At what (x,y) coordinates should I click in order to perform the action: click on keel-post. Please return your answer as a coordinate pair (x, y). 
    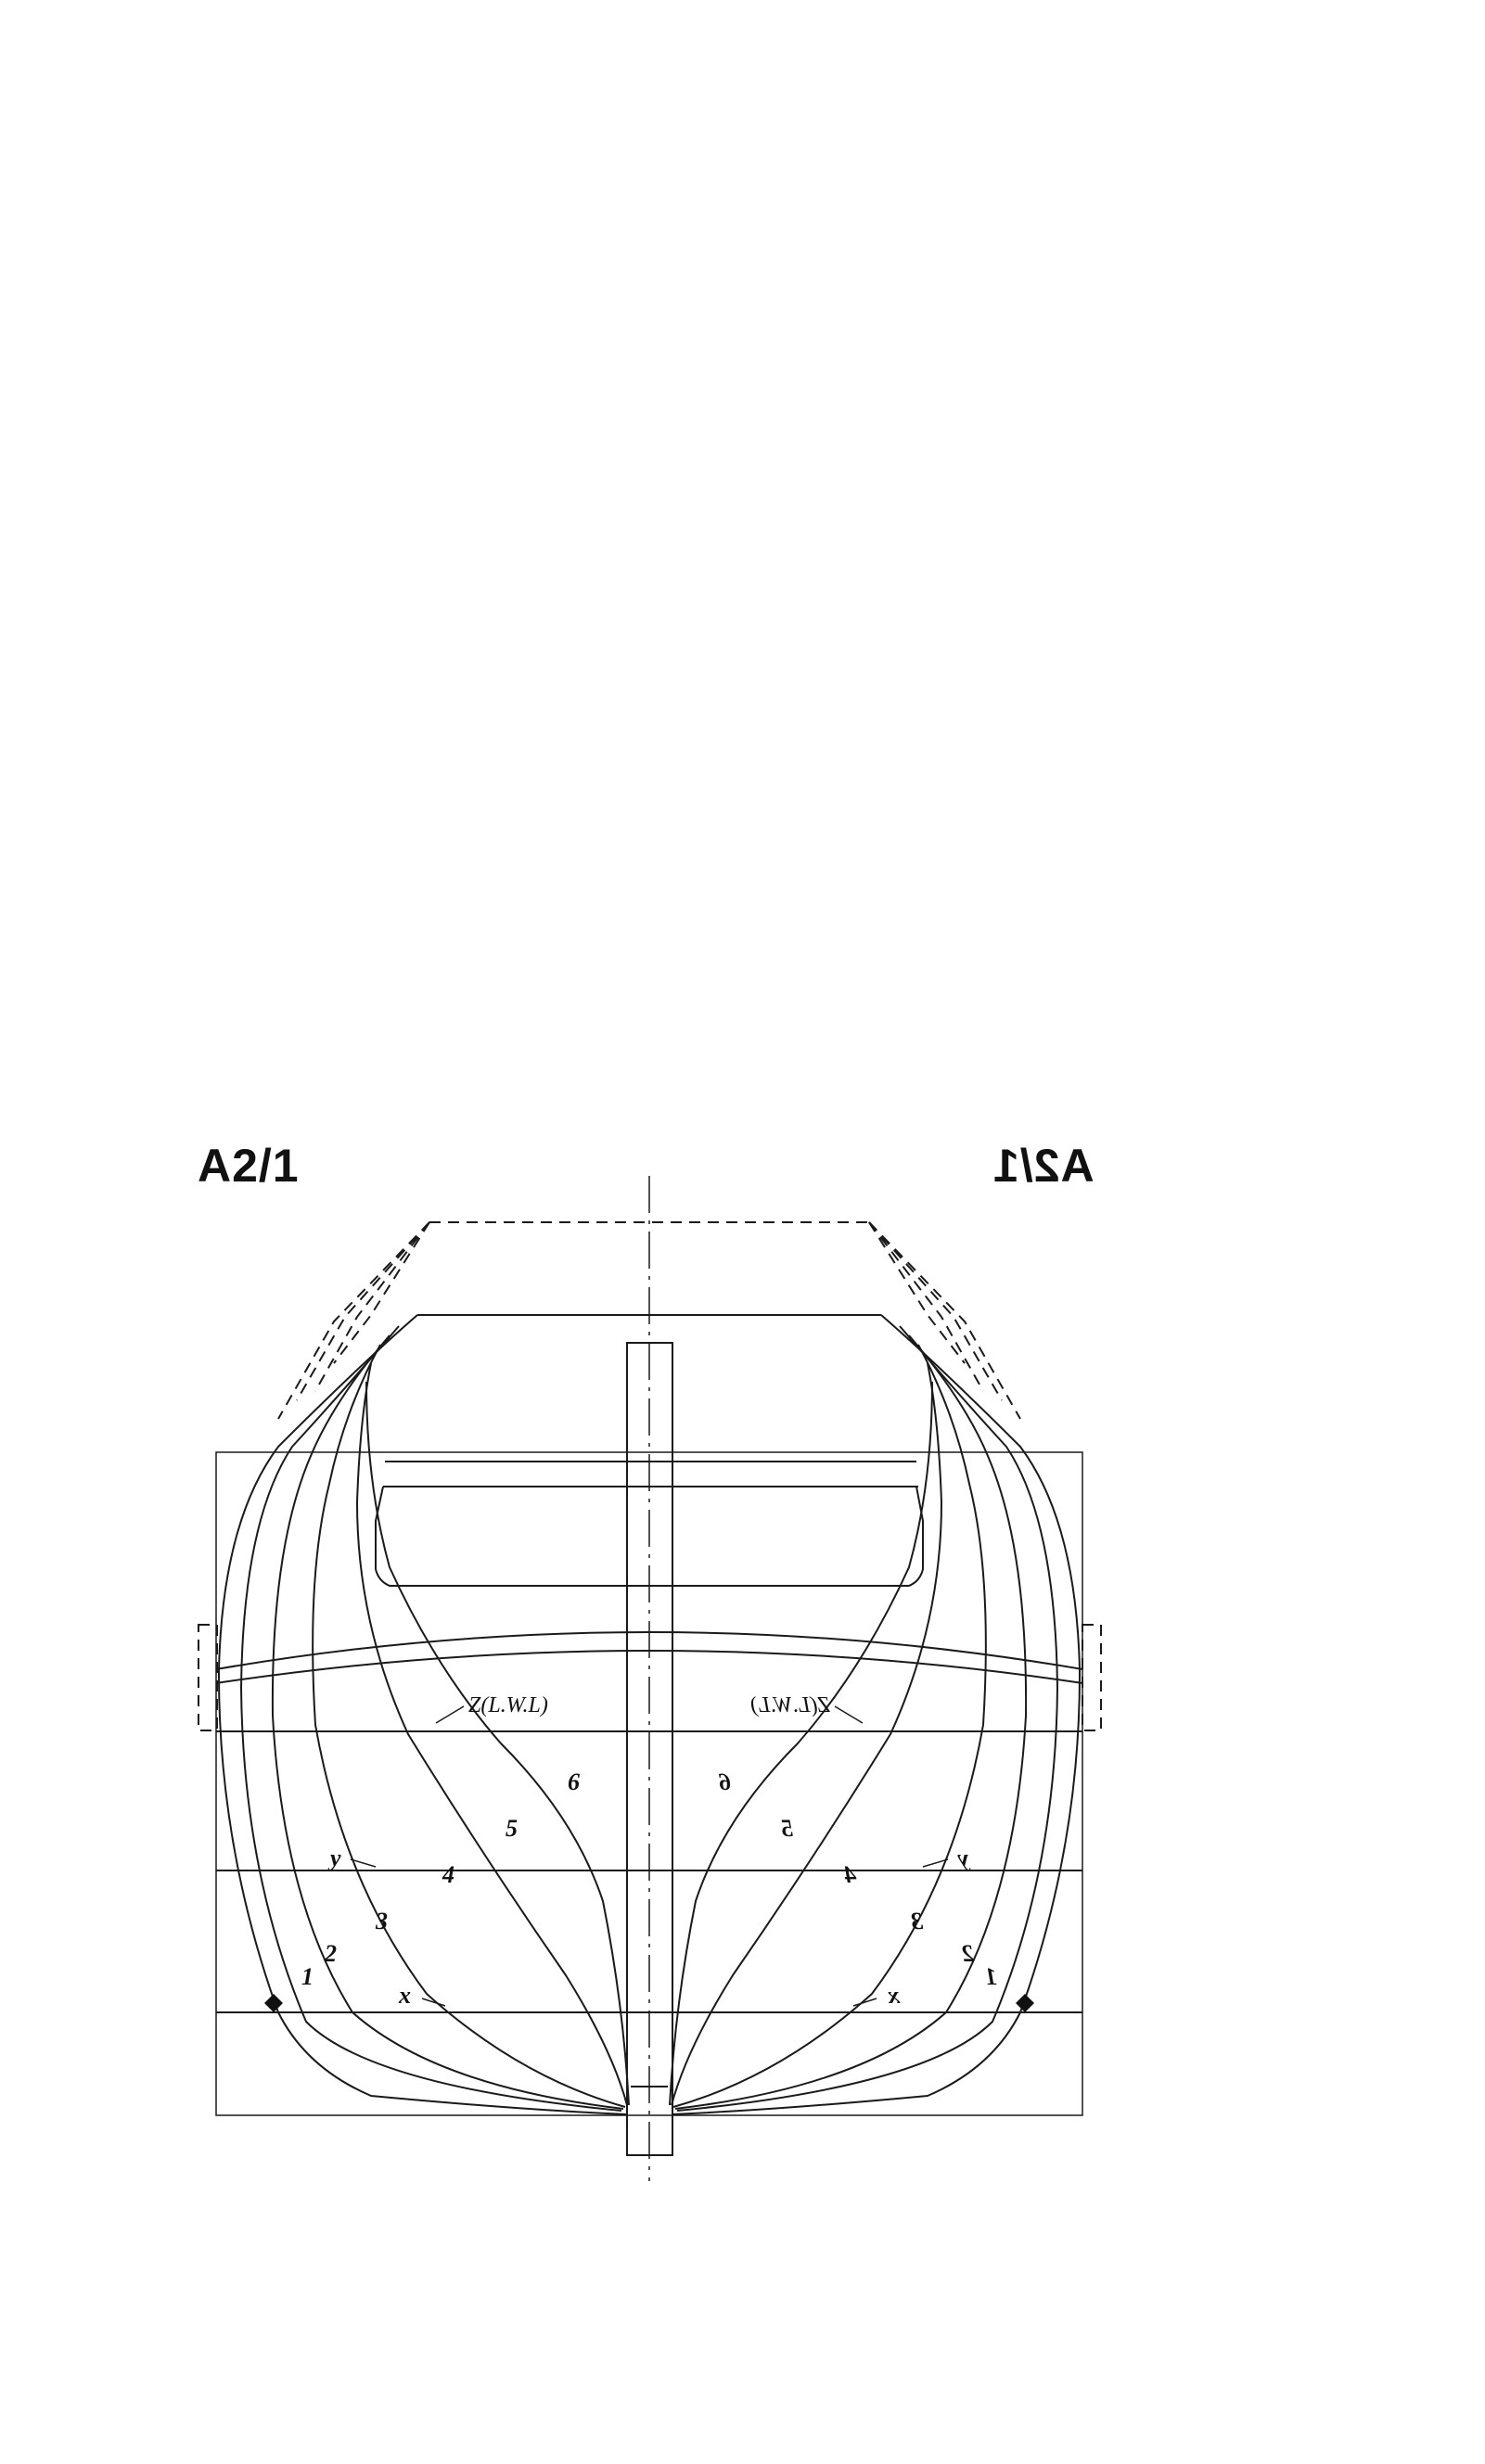
    Looking at the image, I should click on (649, 1749).